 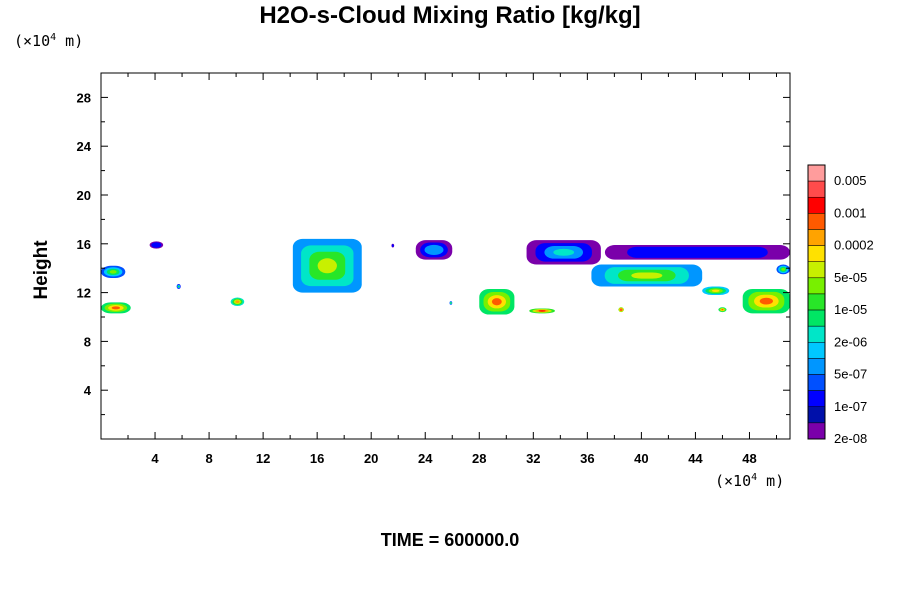 I want to click on y-unit-prefix: (×10, so click(x=32, y=41).